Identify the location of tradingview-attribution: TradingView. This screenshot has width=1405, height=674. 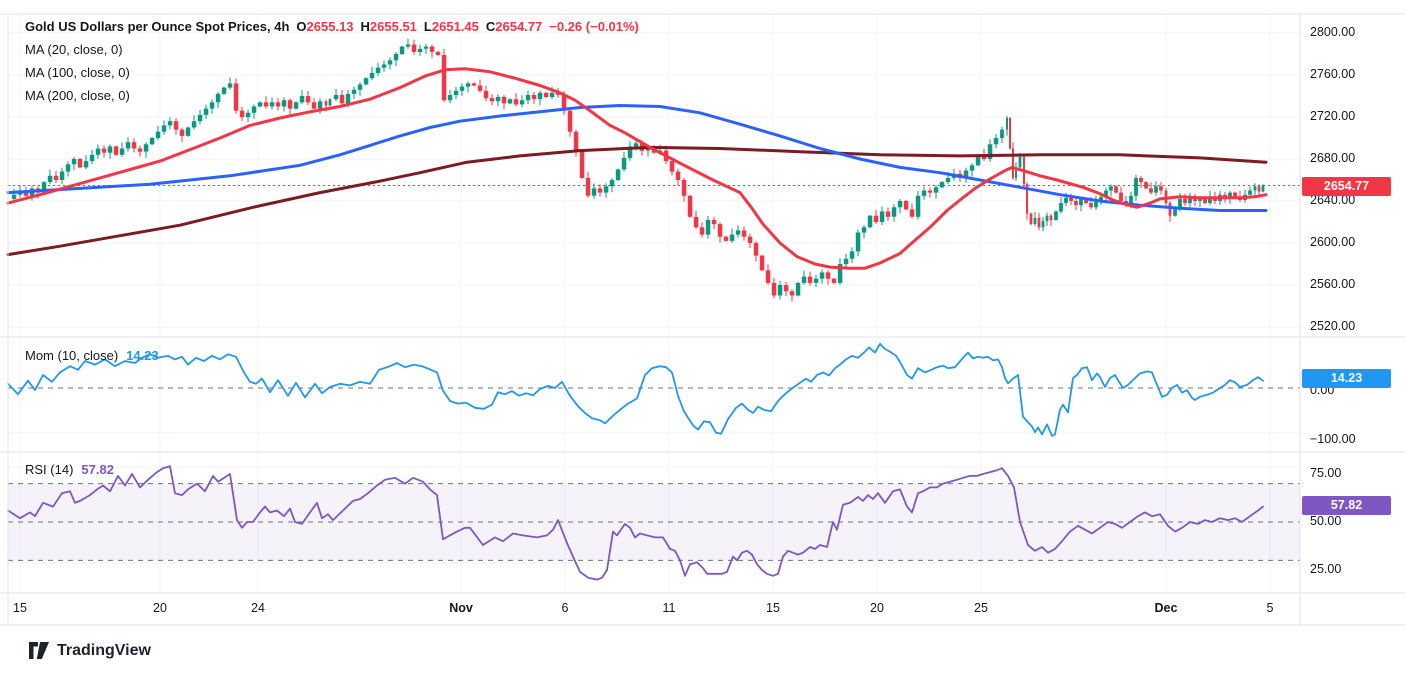
(89, 650).